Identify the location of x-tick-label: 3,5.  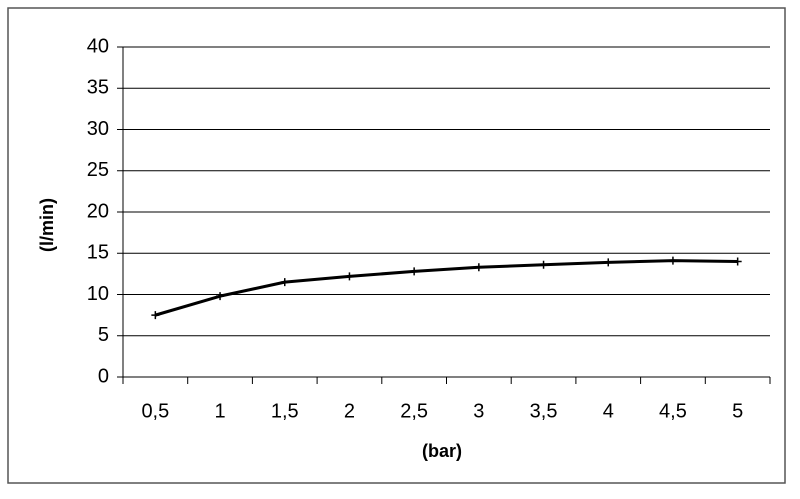
(544, 411).